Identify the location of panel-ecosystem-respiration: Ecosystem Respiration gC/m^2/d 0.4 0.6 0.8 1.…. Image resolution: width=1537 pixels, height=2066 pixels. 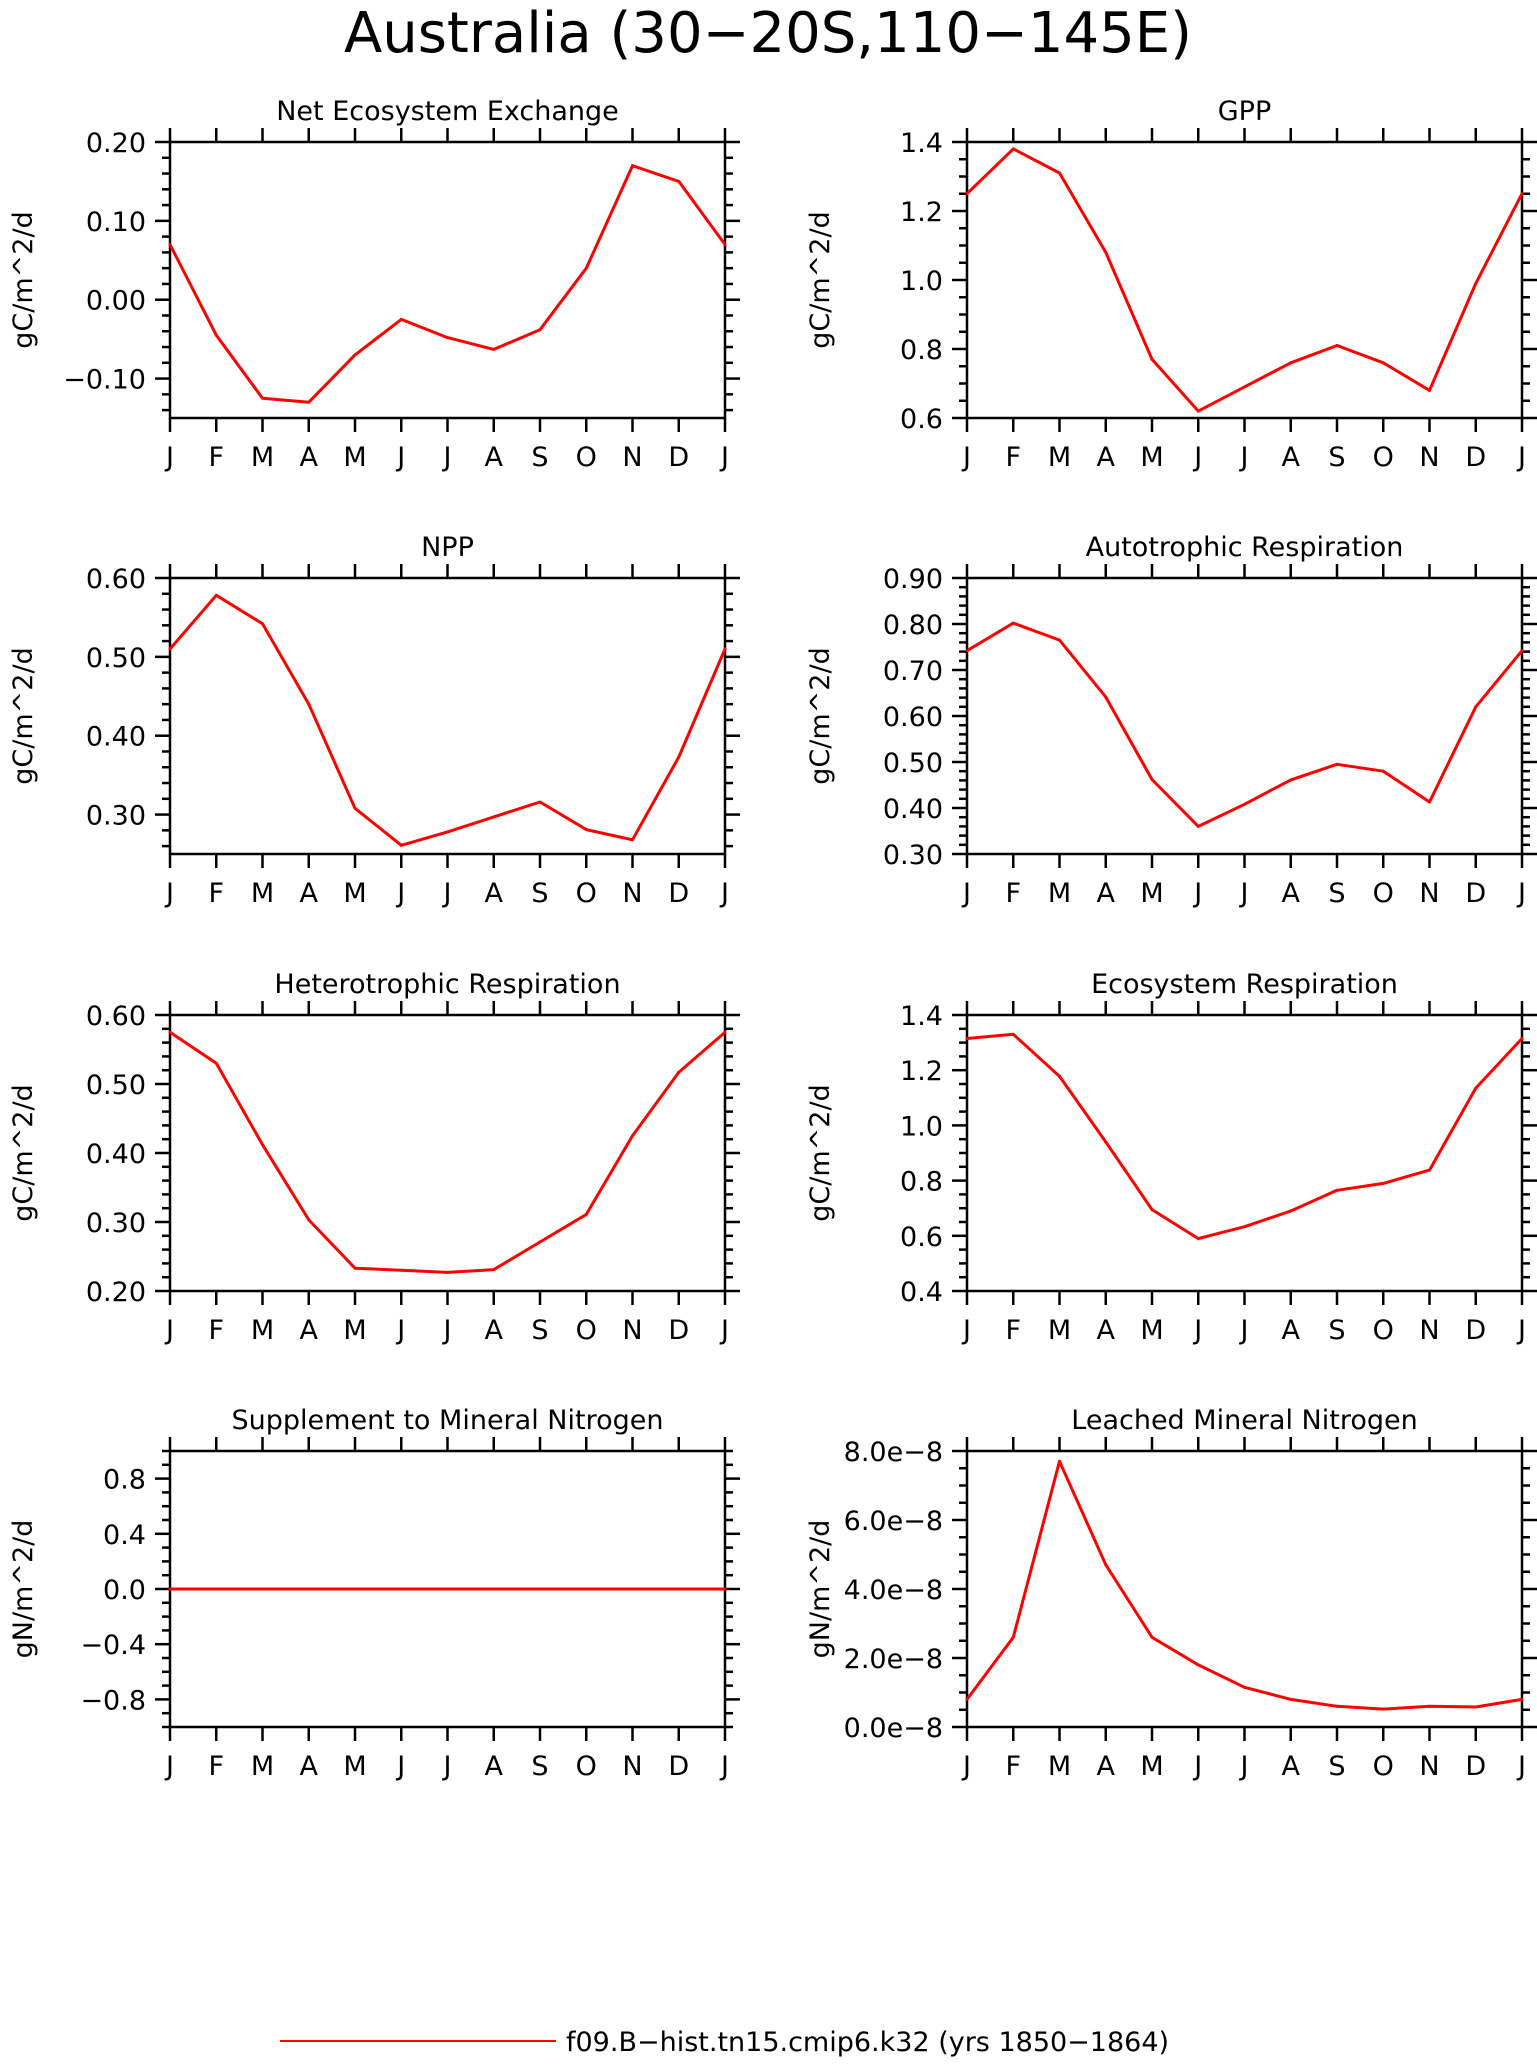
(1171, 1157).